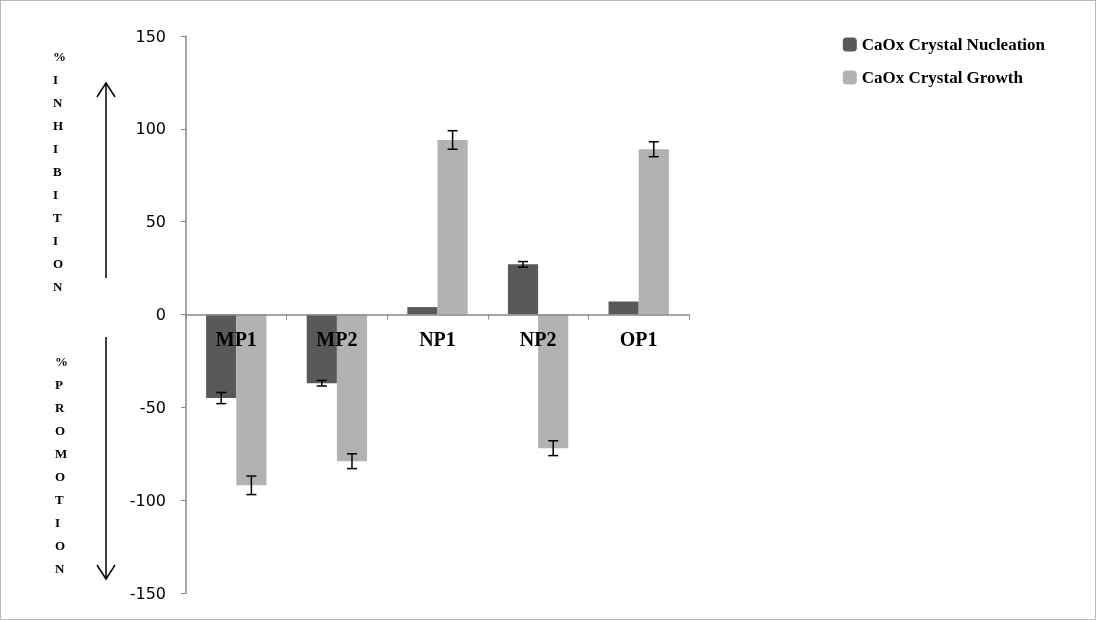 The height and width of the screenshot is (620, 1096). Describe the element at coordinates (538, 338) in the screenshot. I see `x-tick-label: NP2` at that location.